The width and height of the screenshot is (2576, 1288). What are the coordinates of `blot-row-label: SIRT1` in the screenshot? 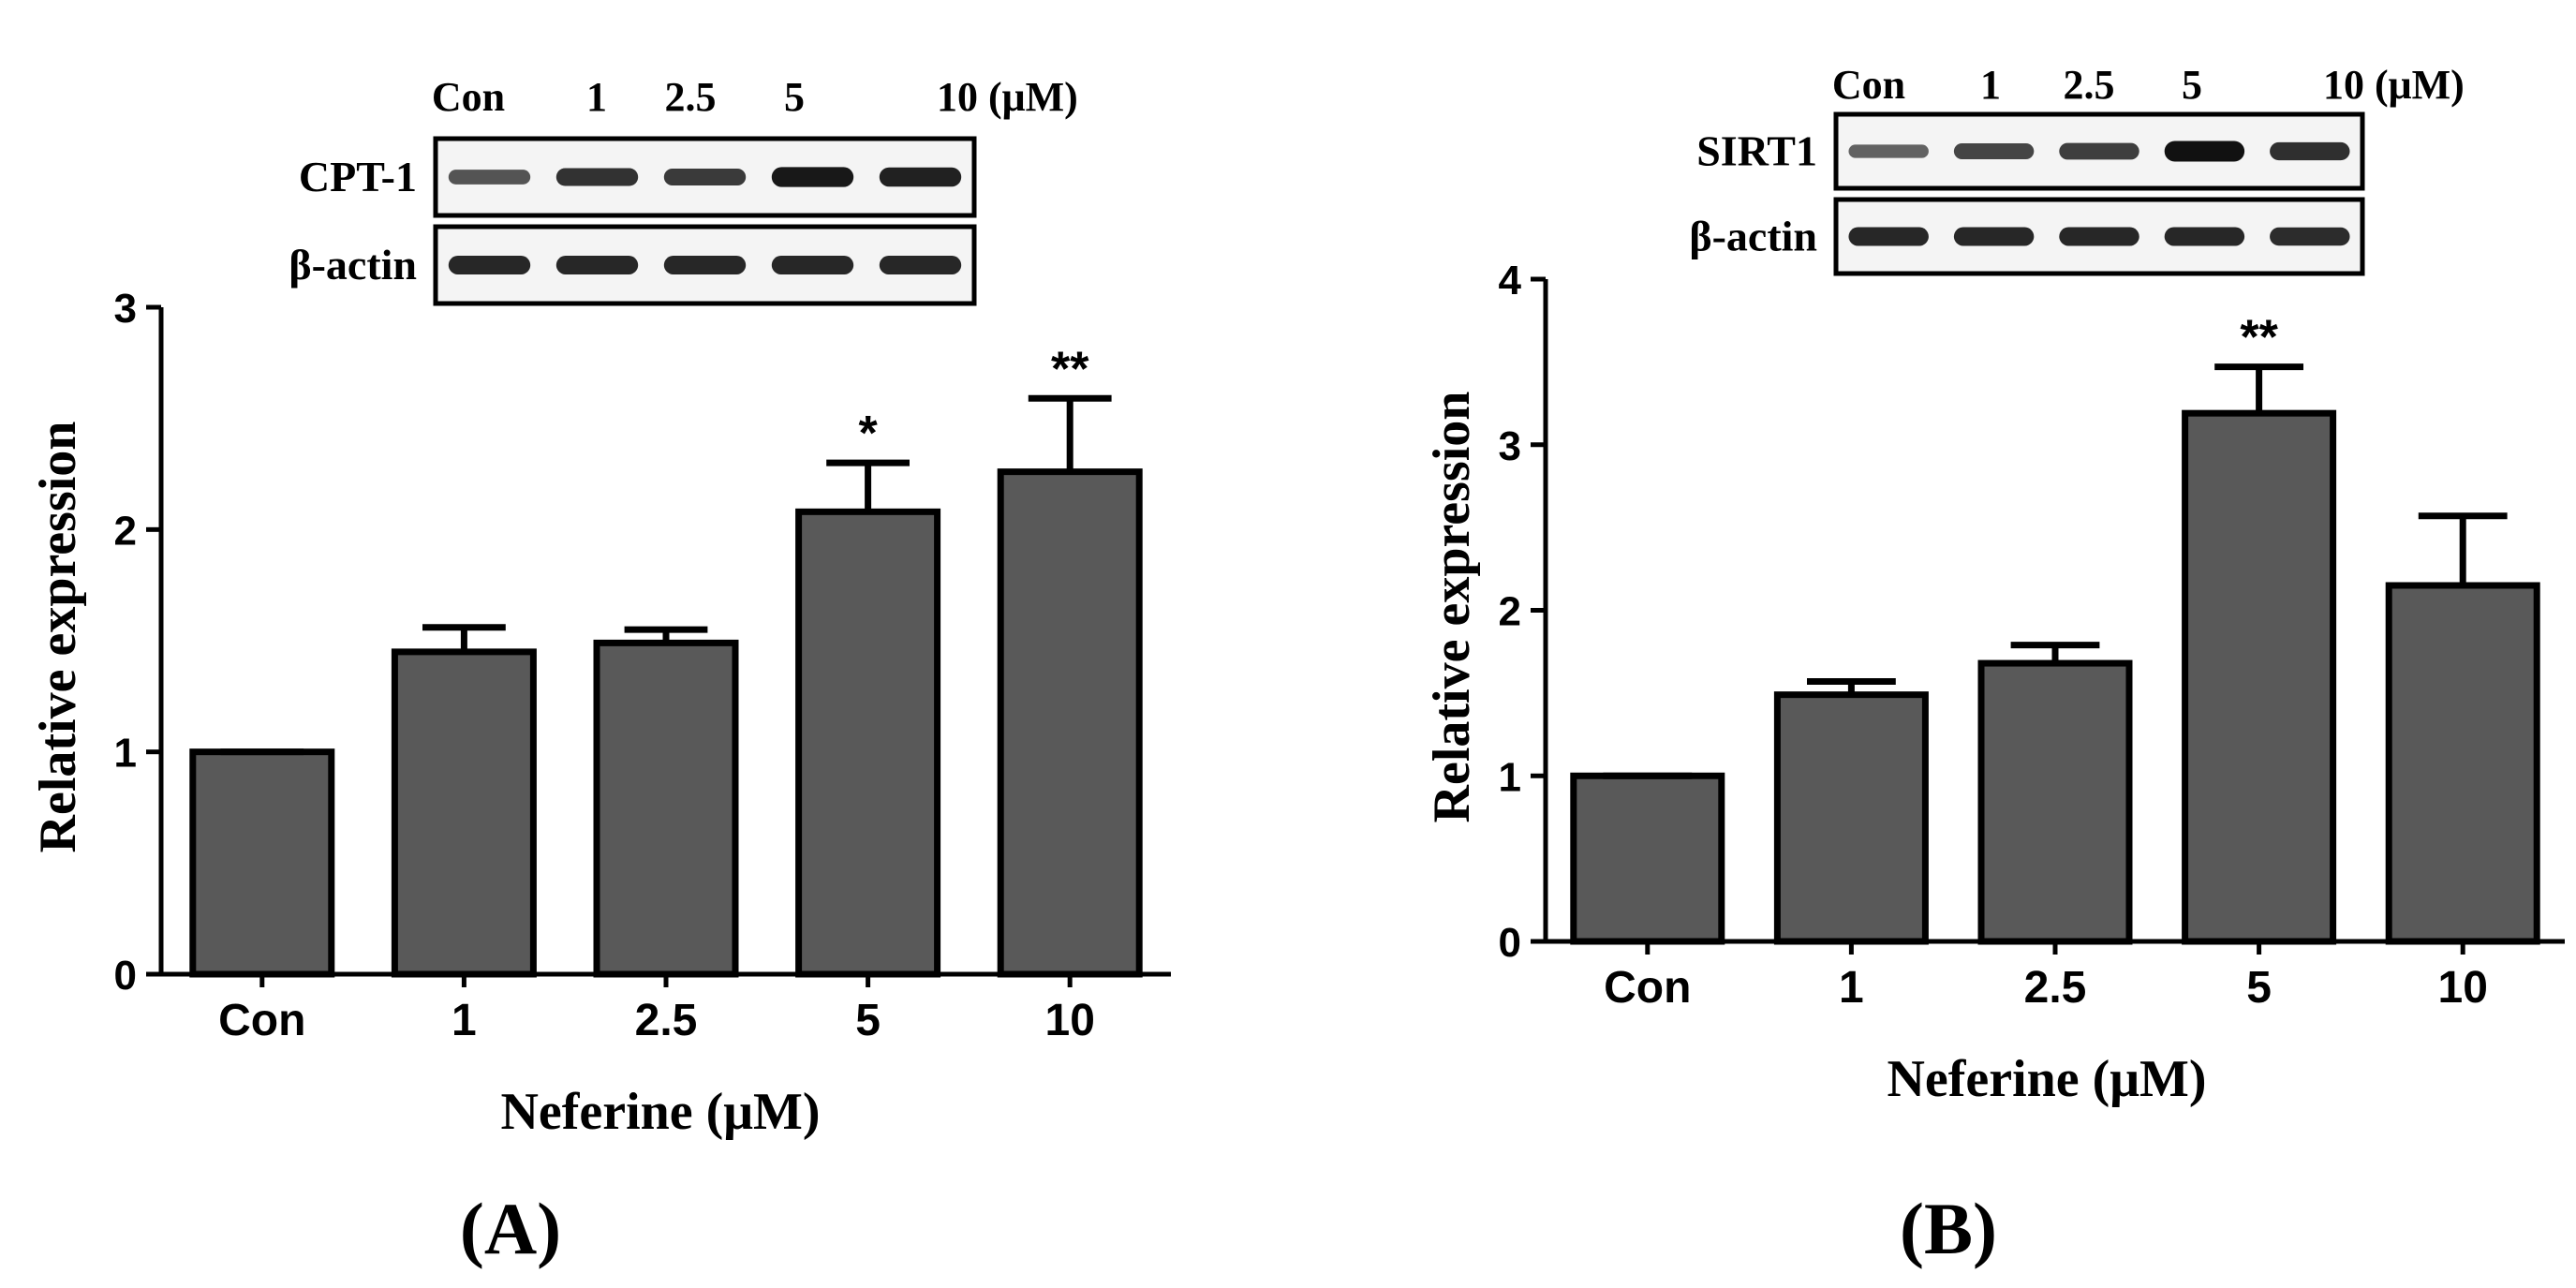 It's located at (1757, 151).